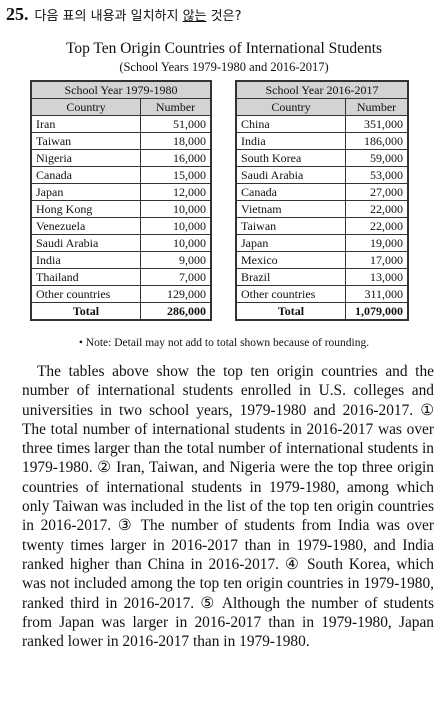 The width and height of the screenshot is (448, 712). I want to click on country-cell: Iran, so click(86, 124).